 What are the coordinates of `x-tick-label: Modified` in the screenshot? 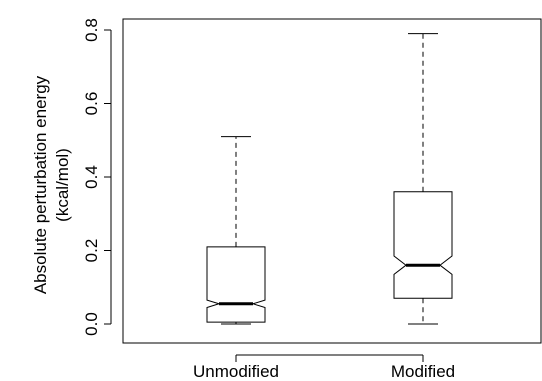 It's located at (423, 371).